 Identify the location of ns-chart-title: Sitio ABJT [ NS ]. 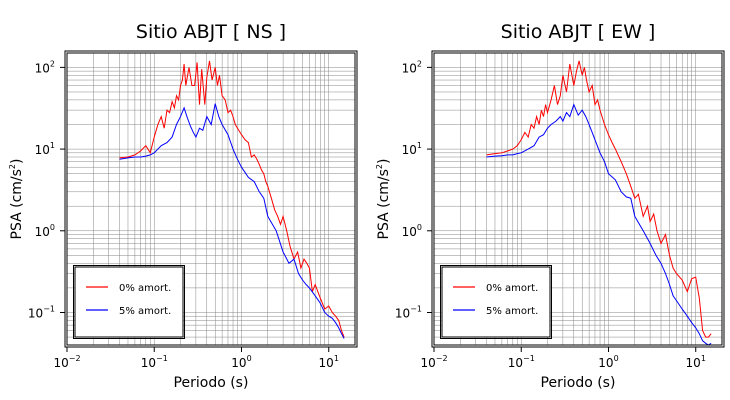
(211, 32).